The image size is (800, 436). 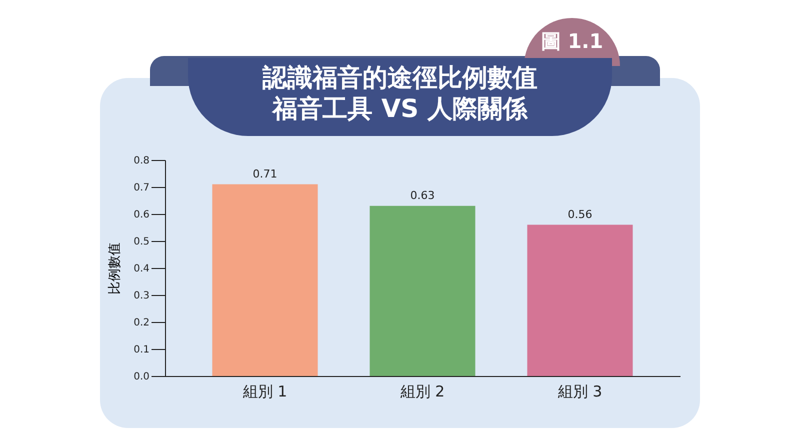 I want to click on y-tick-label: 0.2, so click(x=142, y=323).